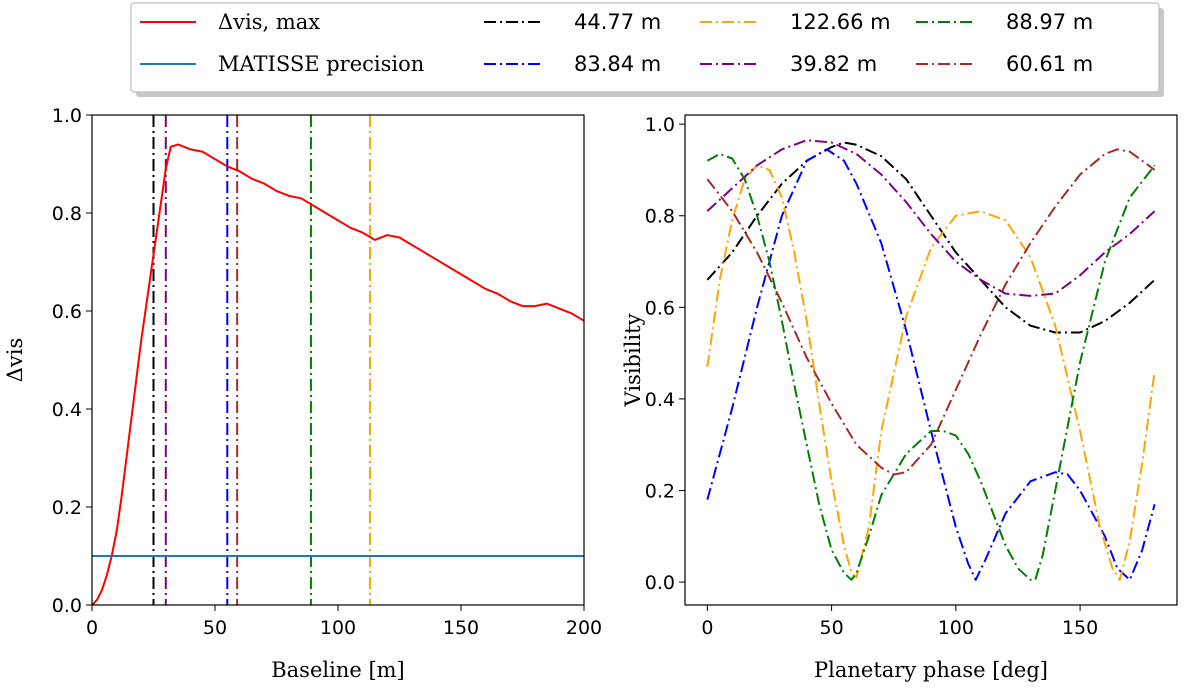 The image size is (1200, 689). I want to click on legend-label-3: 83.84 m, so click(617, 64).